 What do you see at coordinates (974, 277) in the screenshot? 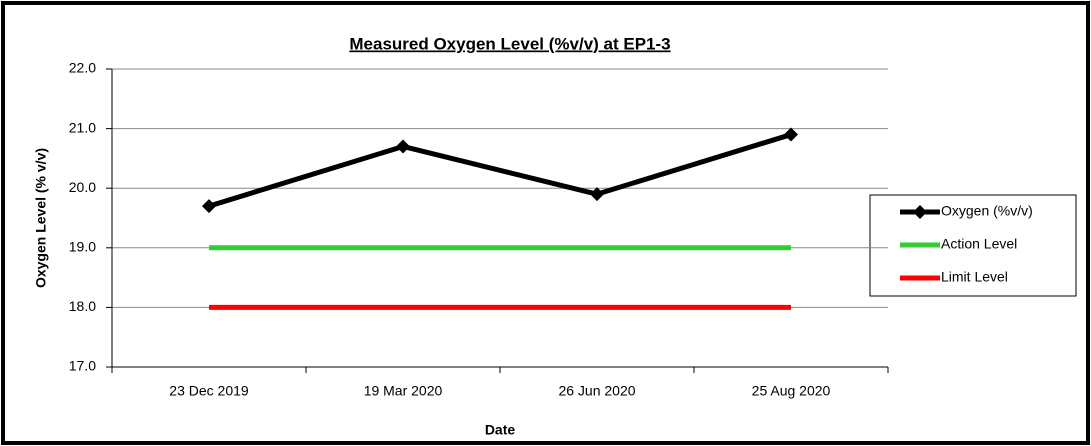
I see `legend-label: Limit Level` at bounding box center [974, 277].